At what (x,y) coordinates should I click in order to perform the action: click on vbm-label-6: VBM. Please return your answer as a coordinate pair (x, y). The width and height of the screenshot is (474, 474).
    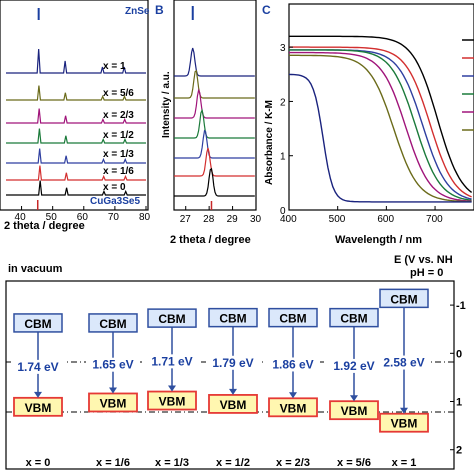
    Looking at the image, I should click on (404, 424).